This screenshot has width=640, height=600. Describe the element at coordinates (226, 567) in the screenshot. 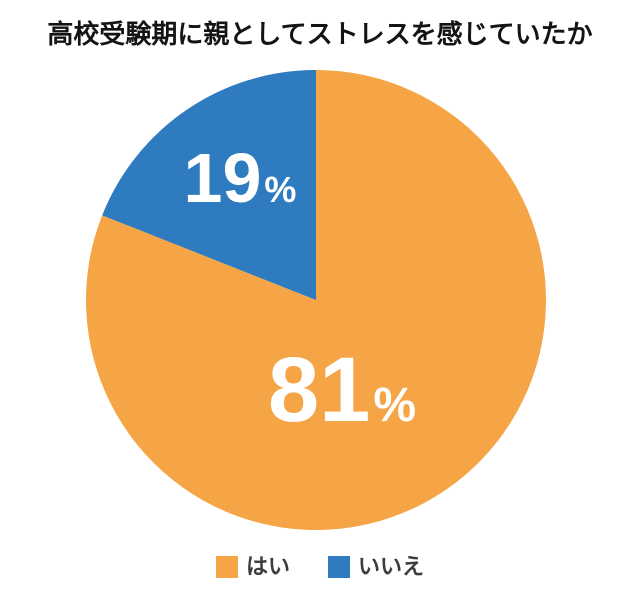

I see `legend-swatch-yes` at that location.